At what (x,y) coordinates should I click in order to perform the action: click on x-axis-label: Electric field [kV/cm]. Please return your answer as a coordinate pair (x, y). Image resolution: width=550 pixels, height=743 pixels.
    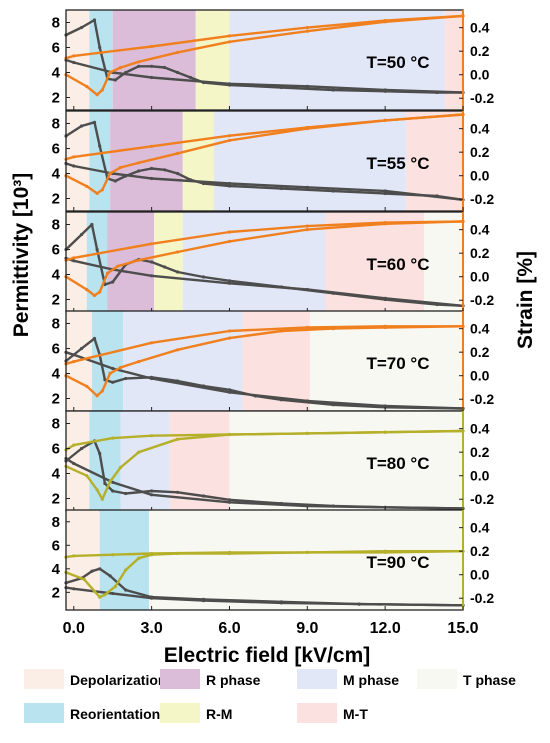
    Looking at the image, I should click on (267, 655).